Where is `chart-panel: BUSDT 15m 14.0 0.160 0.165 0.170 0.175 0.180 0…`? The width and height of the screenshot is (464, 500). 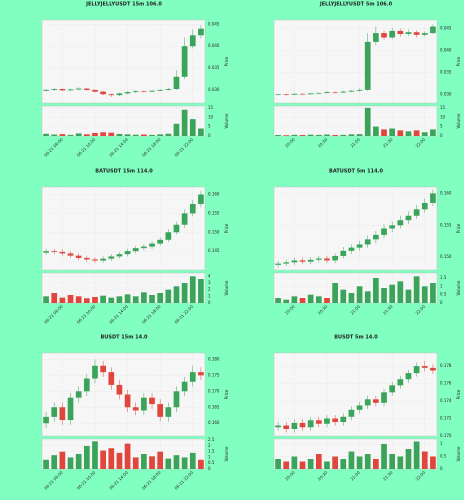 chart-panel: BUSDT 15m 14.0 0.160 0.165 0.170 0.175 0.180 0… is located at coordinates (135, 413).